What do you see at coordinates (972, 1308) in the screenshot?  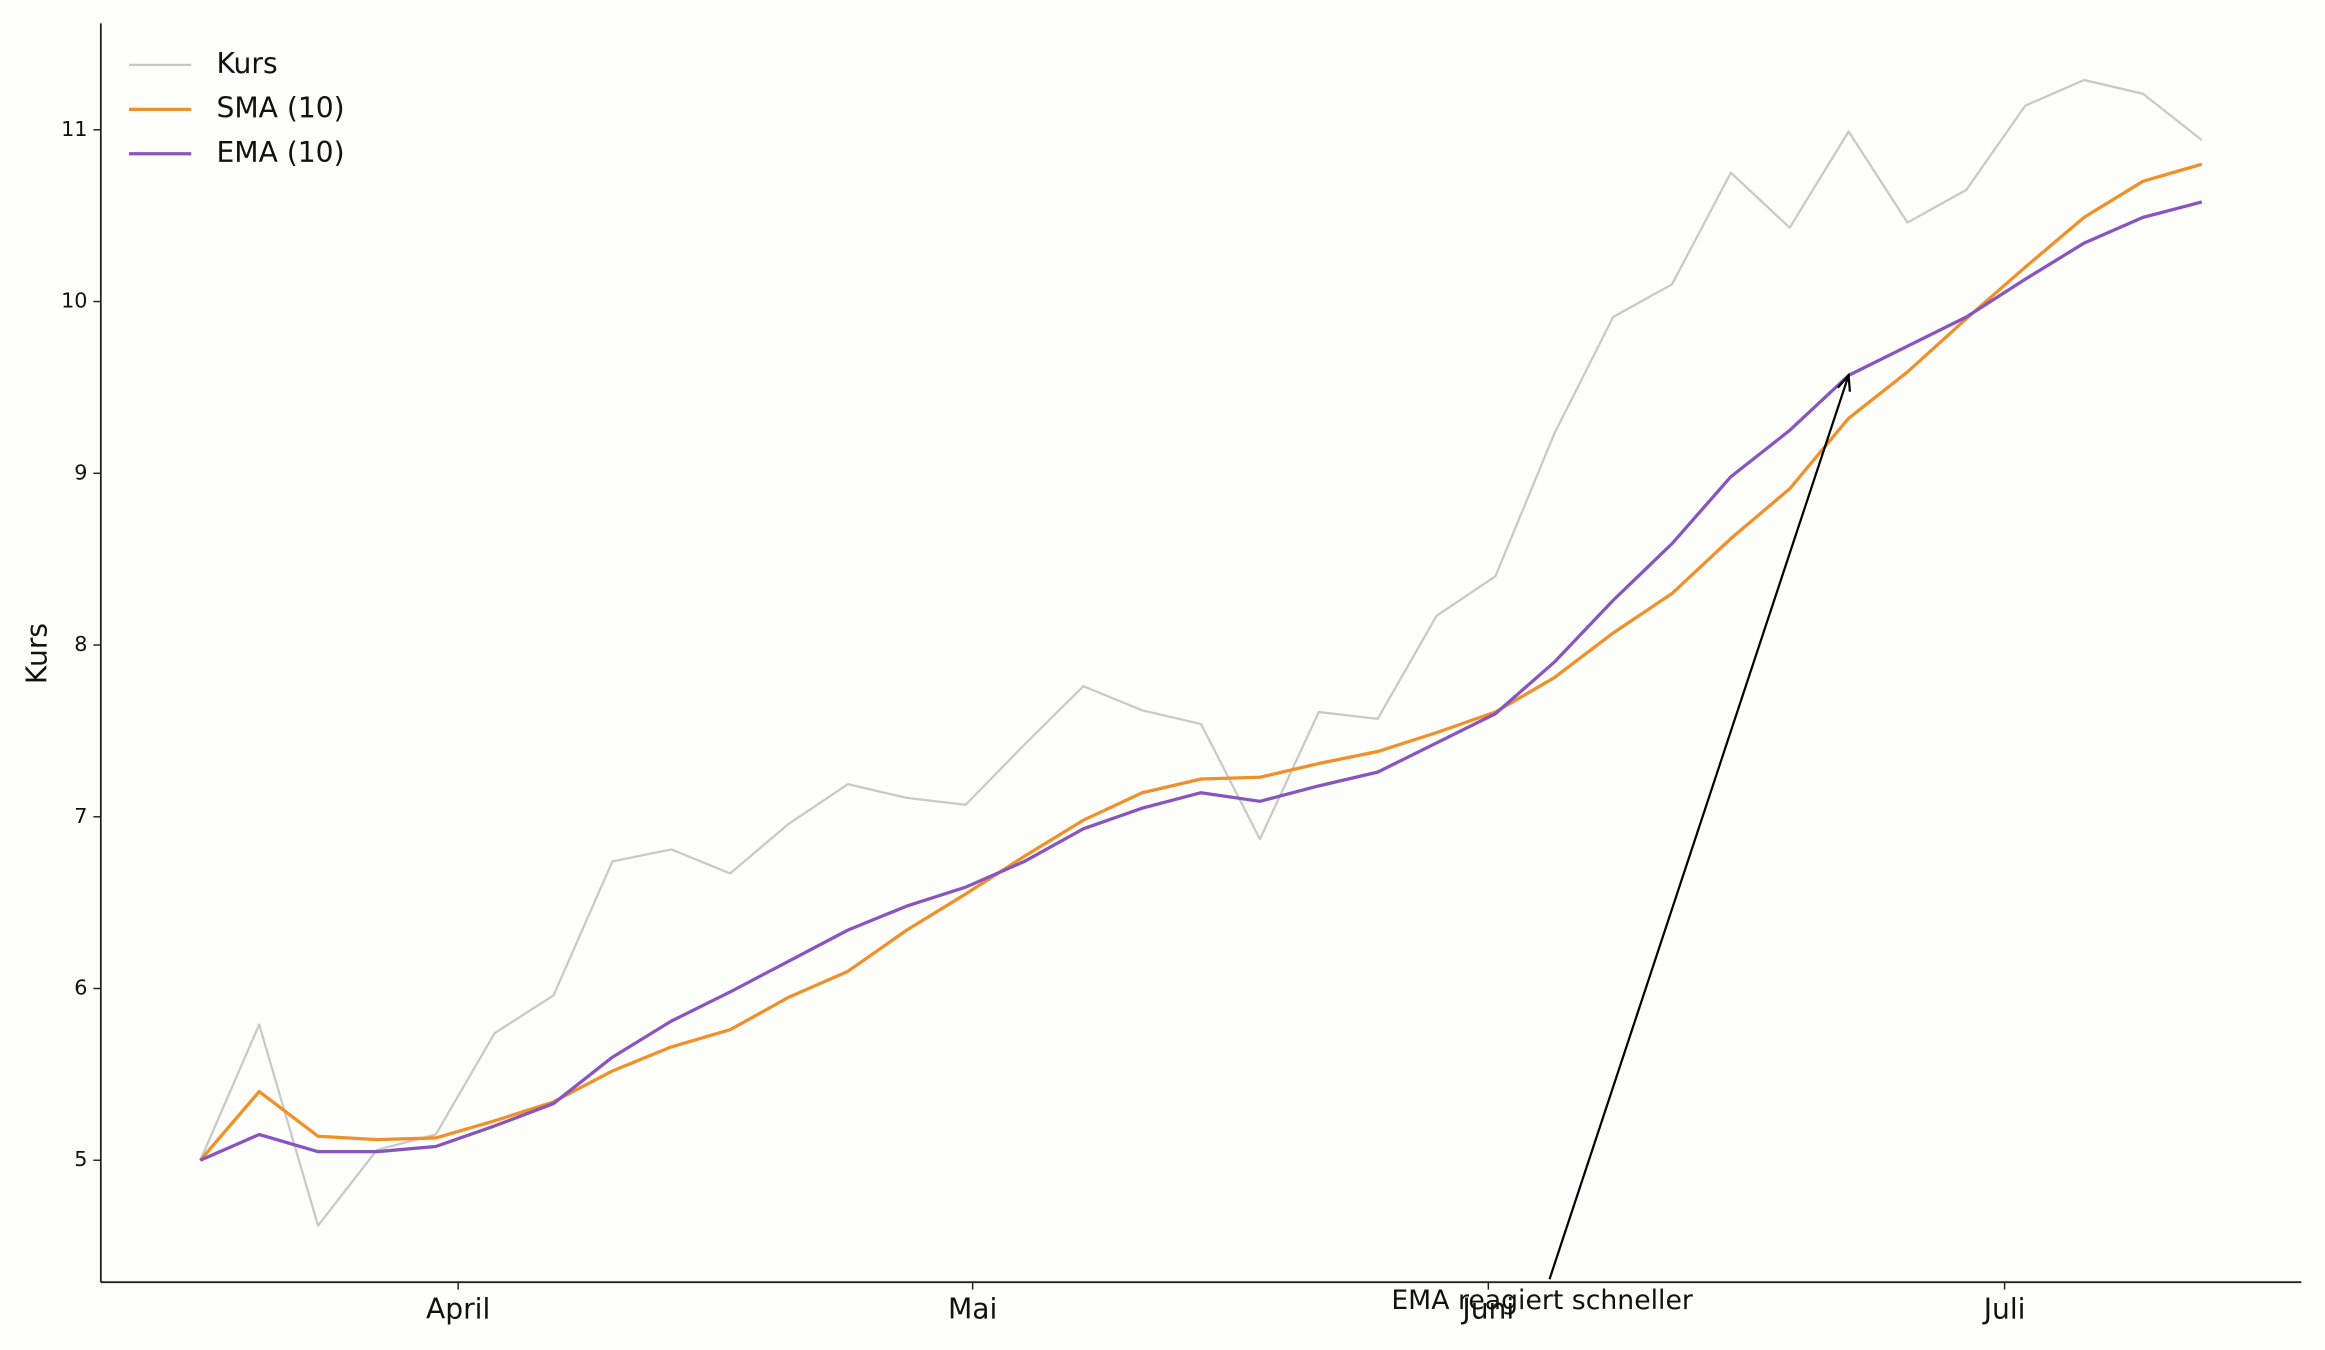 I see `x-tick-label: Mai` at bounding box center [972, 1308].